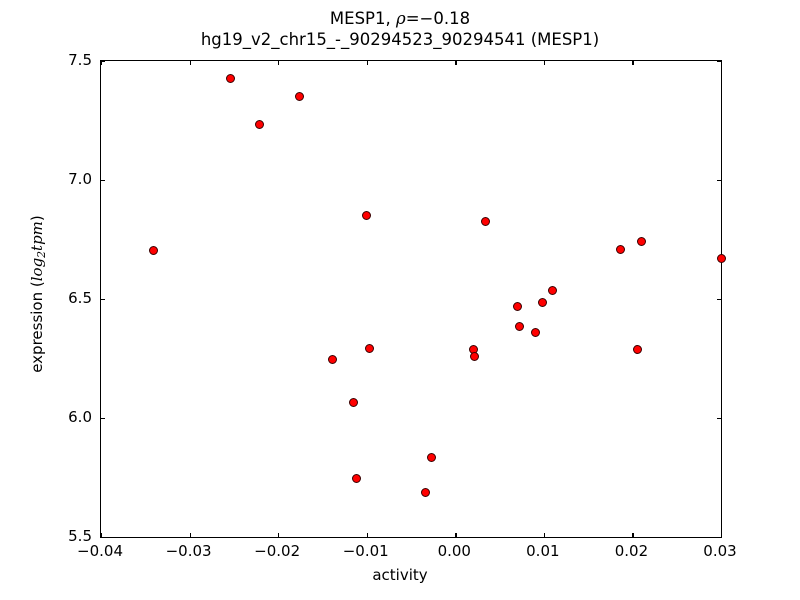  What do you see at coordinates (438, 18) in the screenshot?
I see `rho-value: =−0.18` at bounding box center [438, 18].